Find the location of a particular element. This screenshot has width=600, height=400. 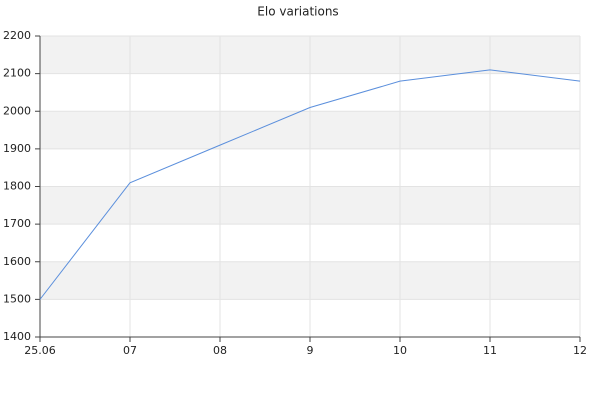

chart-title: Elo variations is located at coordinates (297, 12).